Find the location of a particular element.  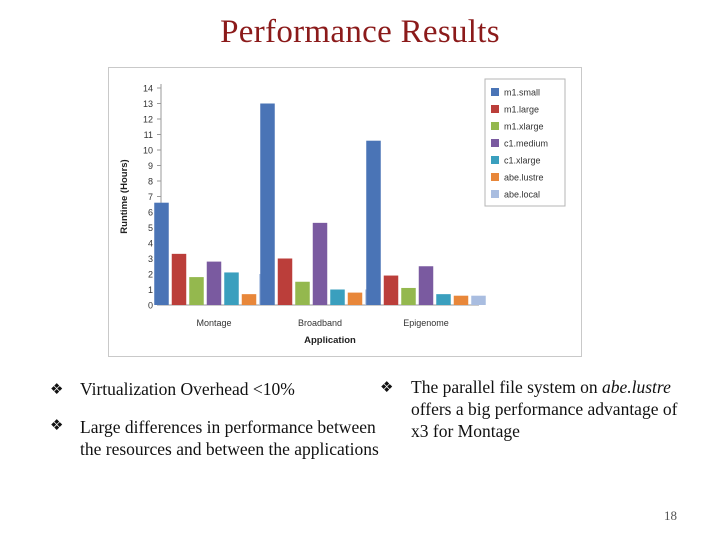

bar-m1-small-epigenome is located at coordinates (373, 222).